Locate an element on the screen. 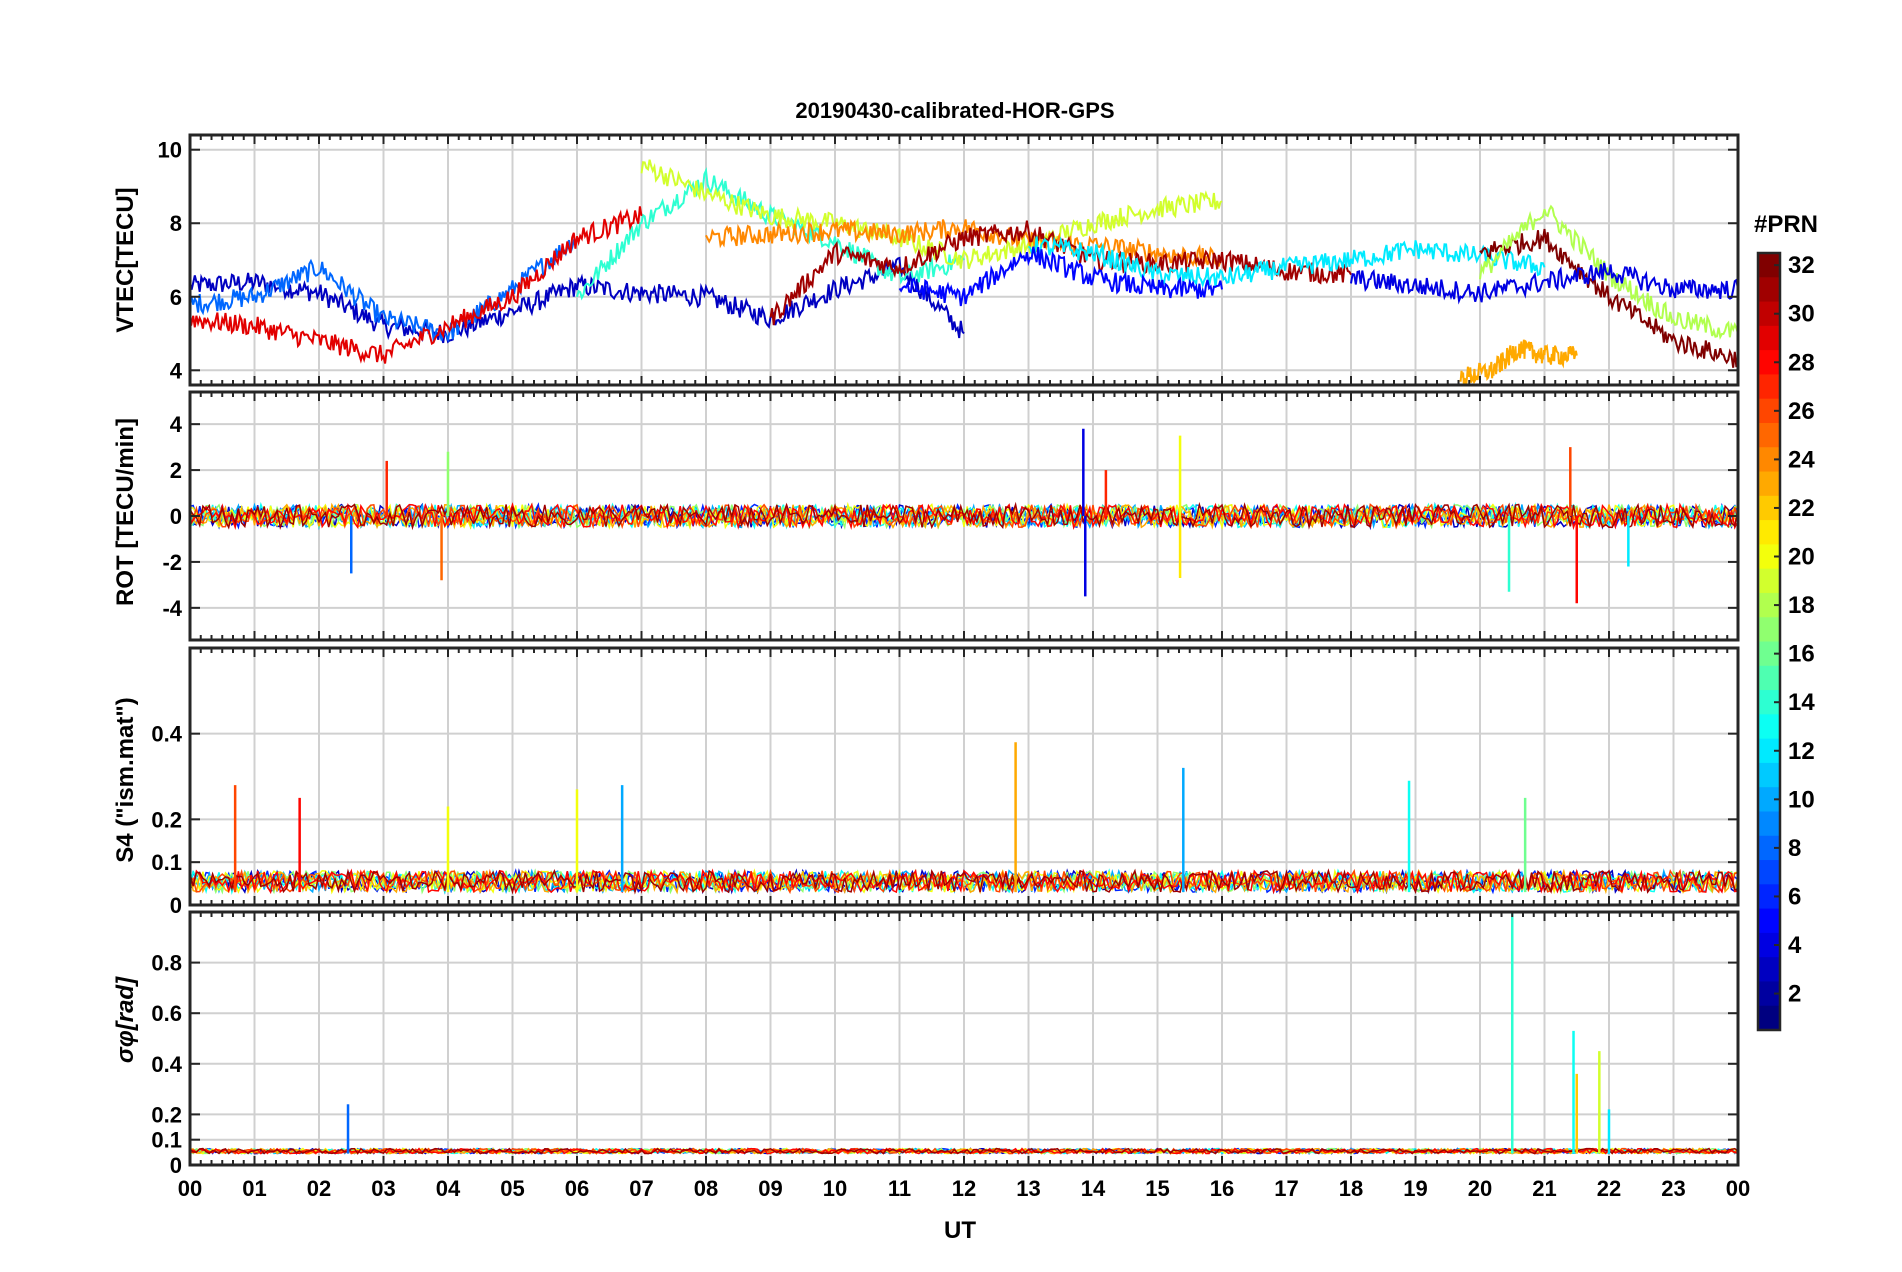 The height and width of the screenshot is (1272, 1902). x-tick-label: 21 is located at coordinates (1544, 1188).